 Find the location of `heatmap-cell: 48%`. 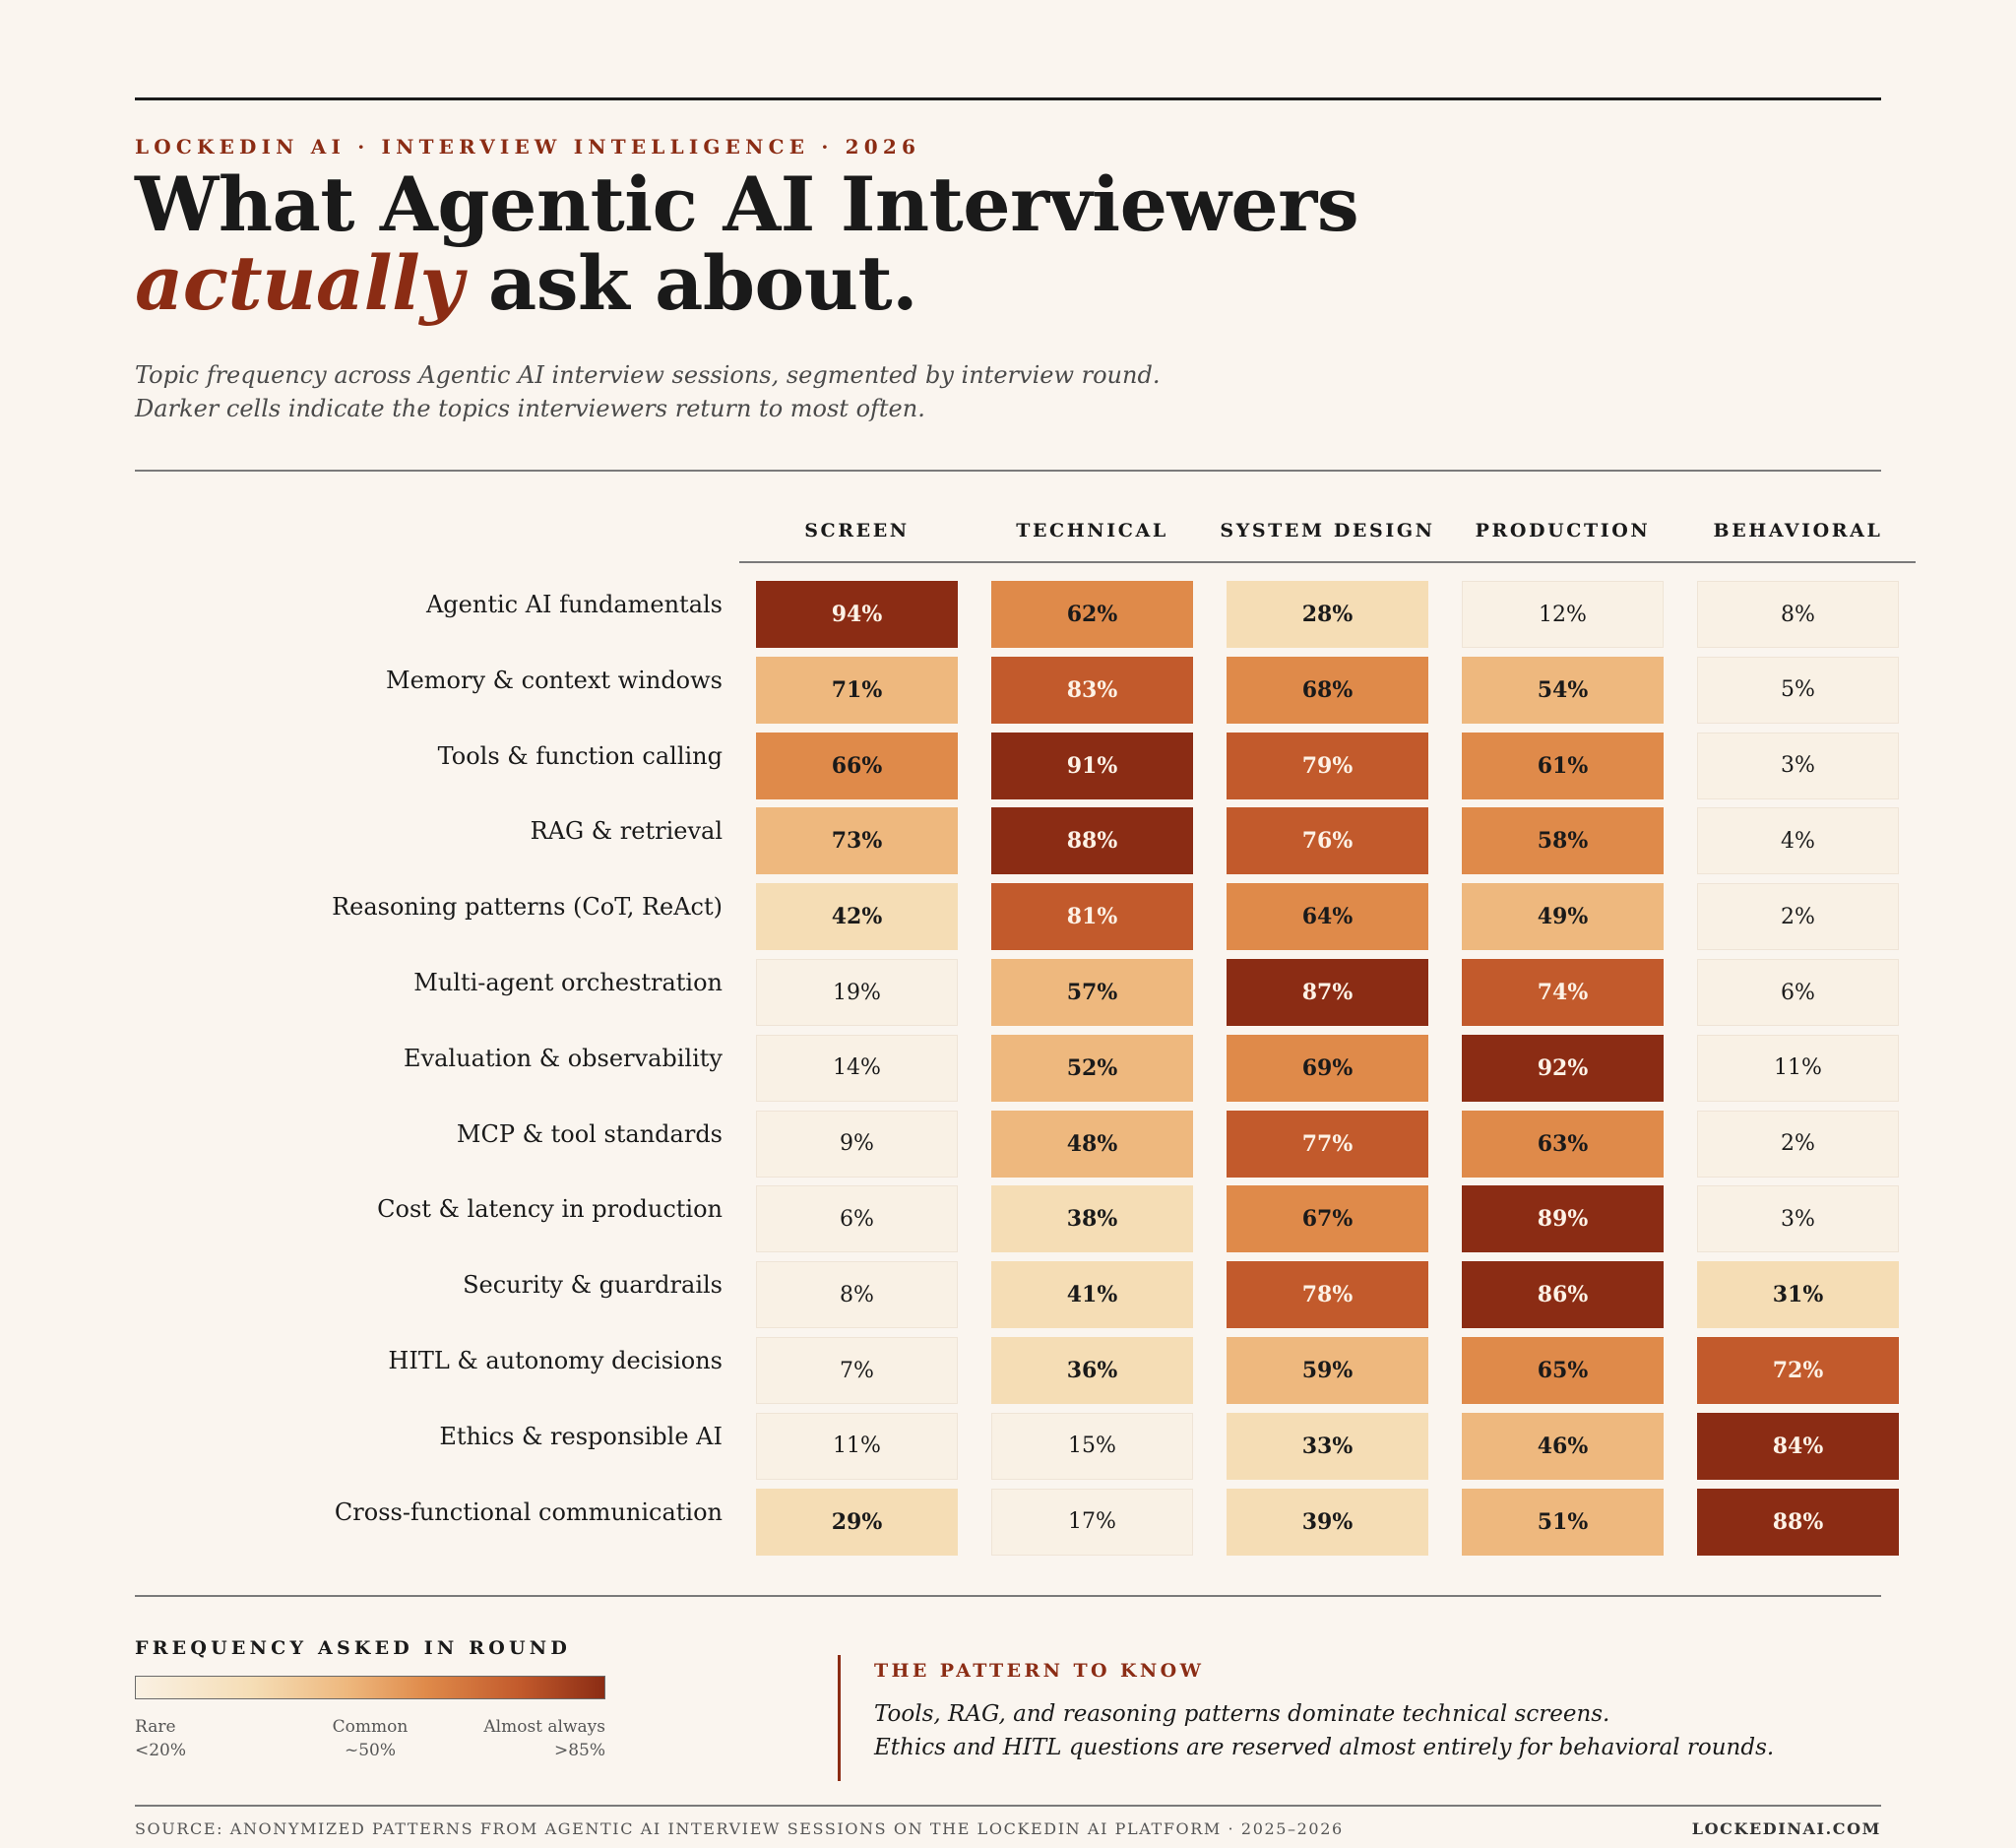

heatmap-cell: 48% is located at coordinates (1092, 1144).